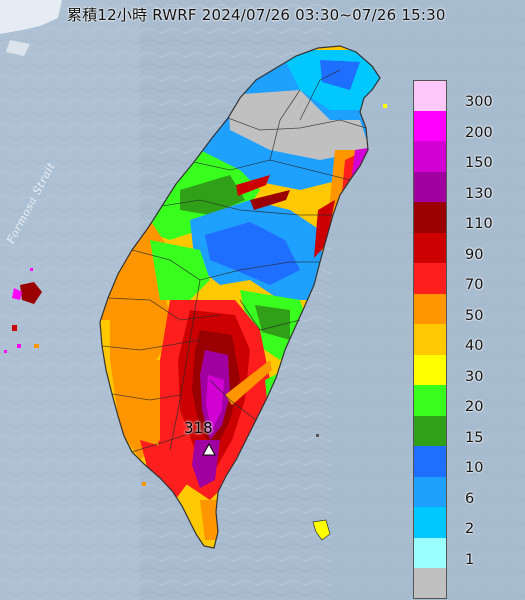  I want to click on legend-label: 6, so click(470, 498).